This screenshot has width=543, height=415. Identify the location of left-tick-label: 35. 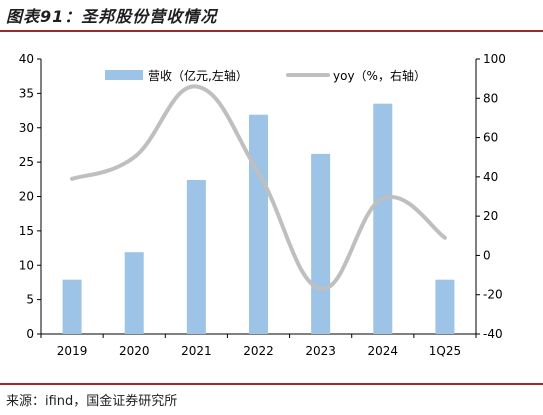
(26, 93).